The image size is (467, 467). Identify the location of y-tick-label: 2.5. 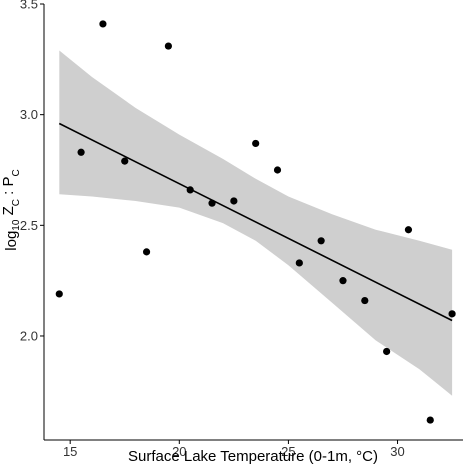
(29, 225).